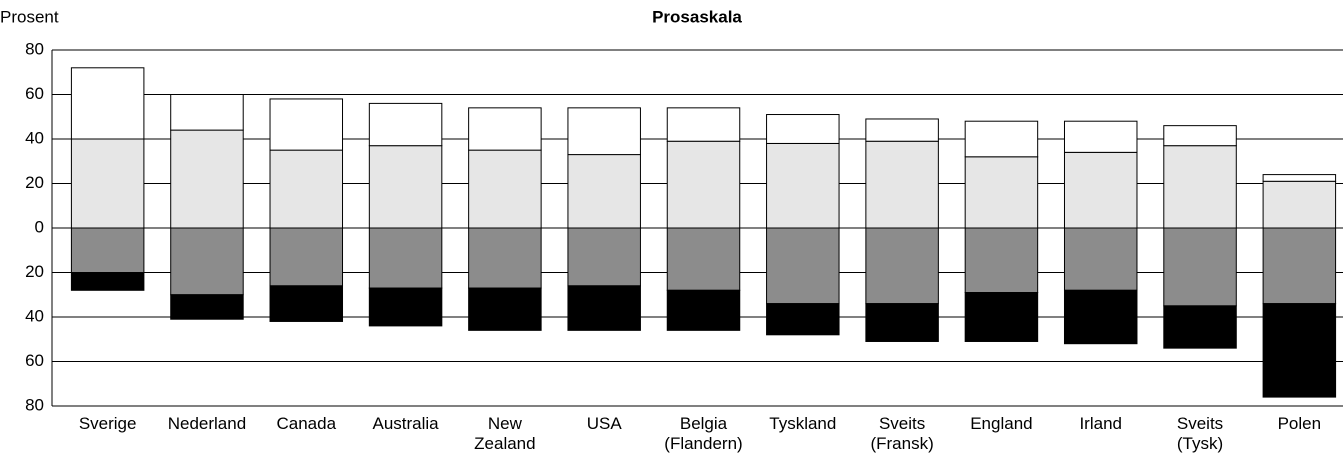  I want to click on x-tick-label: Sveits (Tysk), so click(1200, 433).